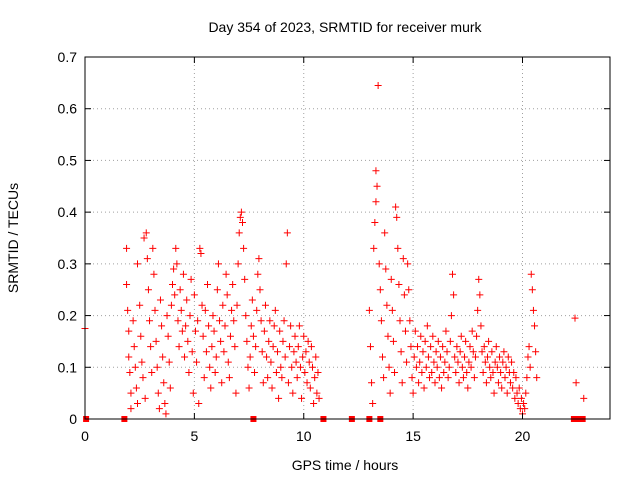 The width and height of the screenshot is (640, 480). I want to click on y-tick-label: 0.7, so click(68, 57).